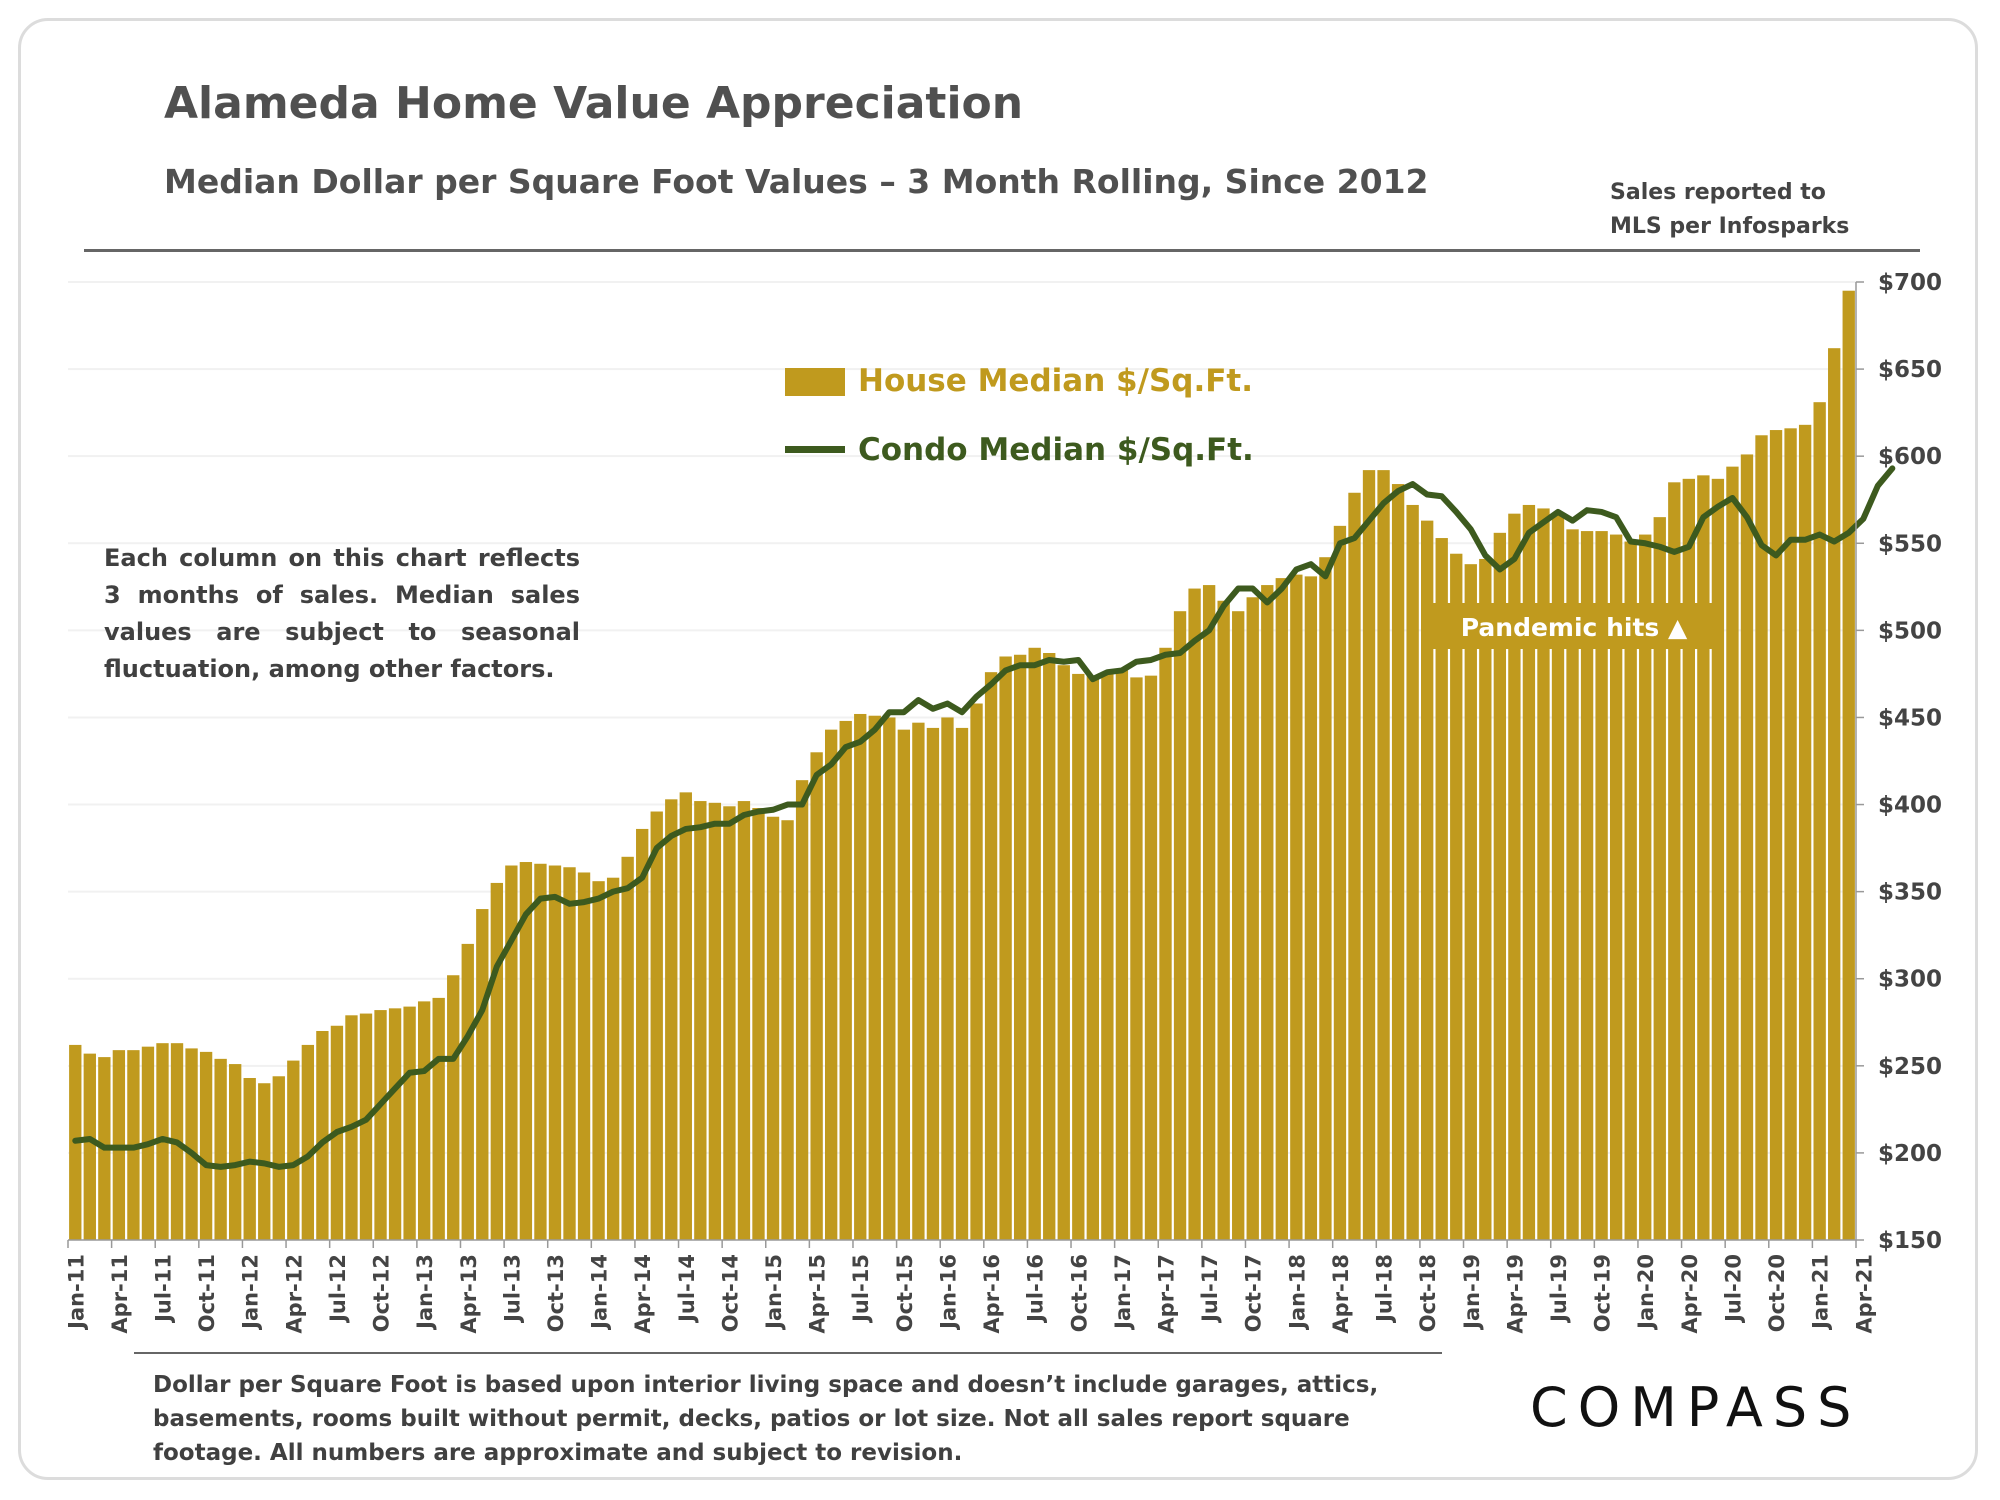 This screenshot has width=2000, height=1500. What do you see at coordinates (815, 449) in the screenshot?
I see `legend-line-swatch` at bounding box center [815, 449].